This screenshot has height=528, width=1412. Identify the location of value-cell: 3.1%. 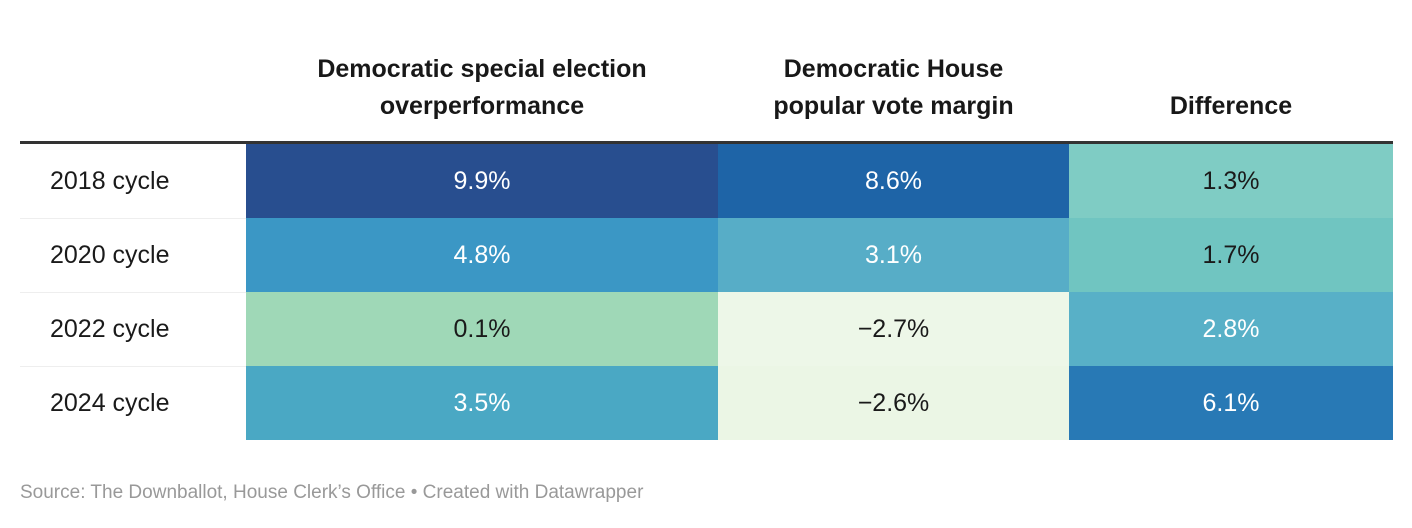
(893, 255).